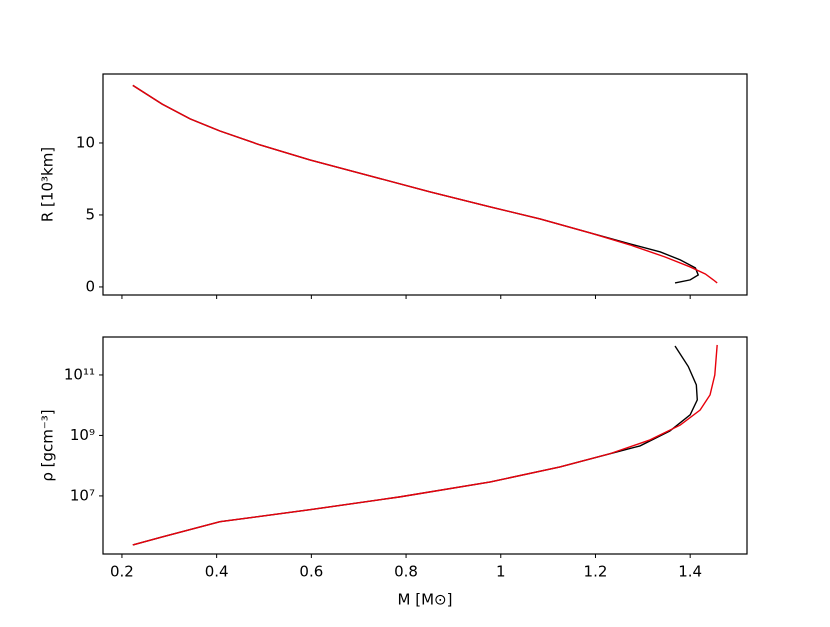  What do you see at coordinates (406, 572) in the screenshot?
I see `x-tick-label: 0.8` at bounding box center [406, 572].